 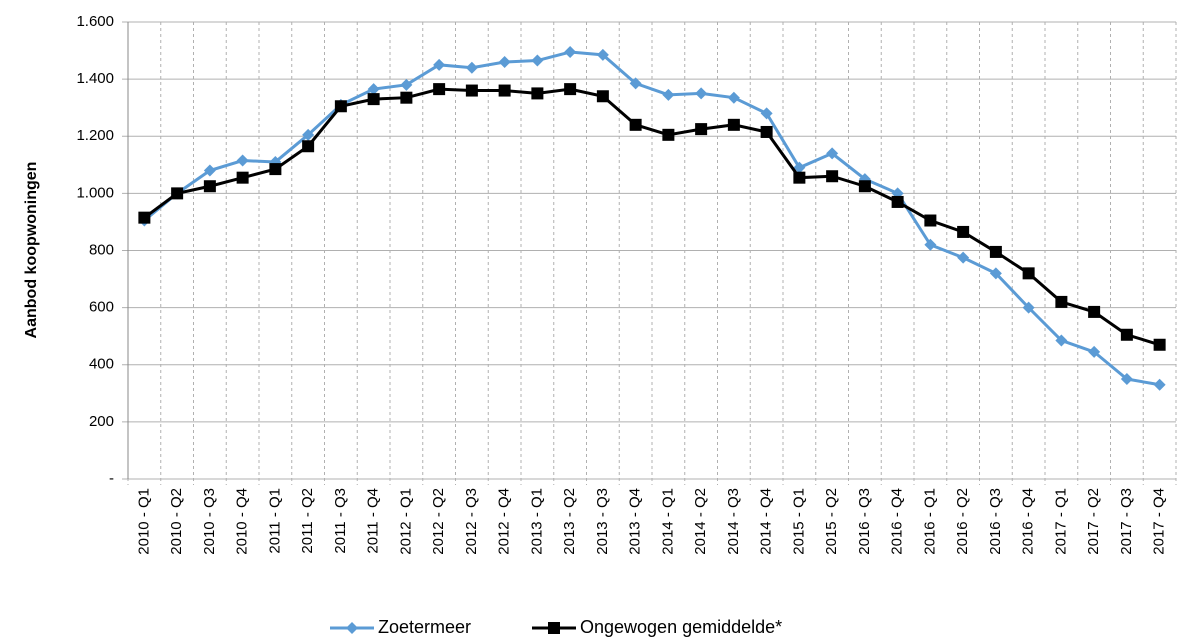 What do you see at coordinates (101, 249) in the screenshot?
I see `y-tick-label: 800` at bounding box center [101, 249].